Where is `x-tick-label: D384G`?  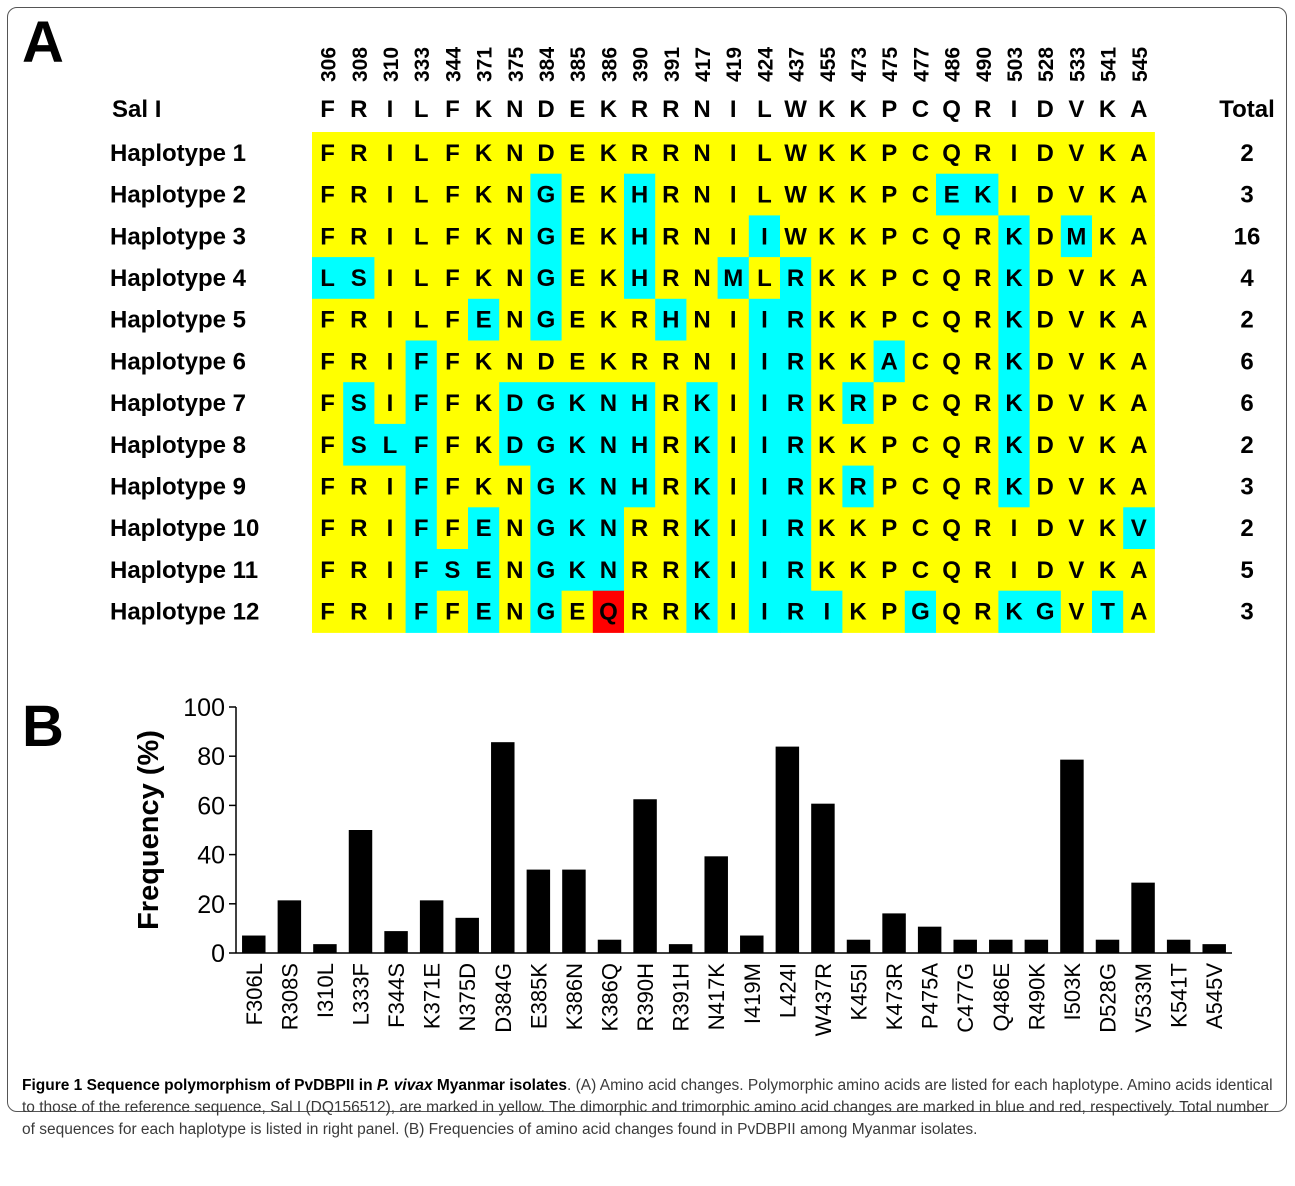
x-tick-label: D384G is located at coordinates (503, 998).